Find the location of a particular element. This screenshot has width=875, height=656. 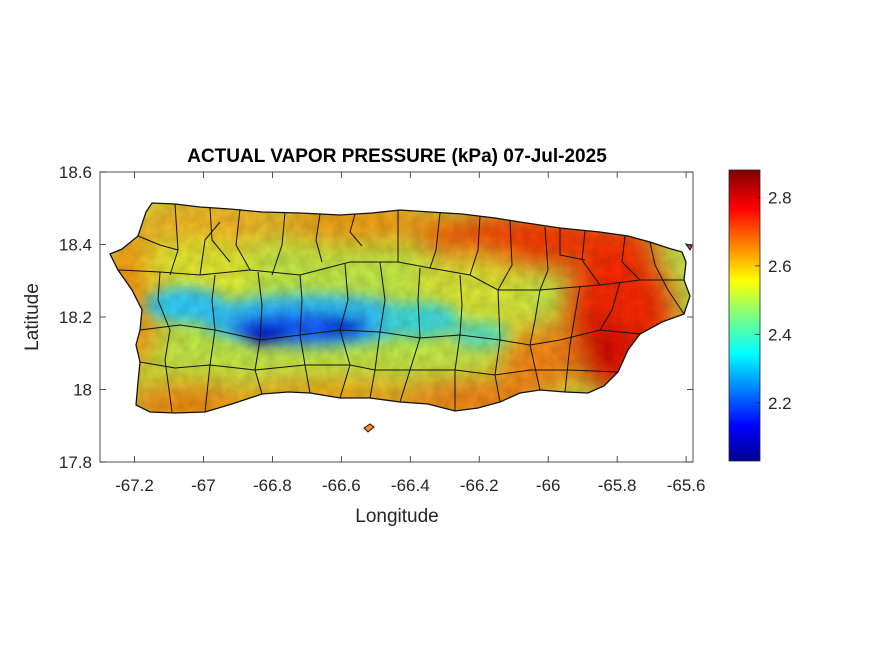

x-tick-label: -66.8 is located at coordinates (272, 485).